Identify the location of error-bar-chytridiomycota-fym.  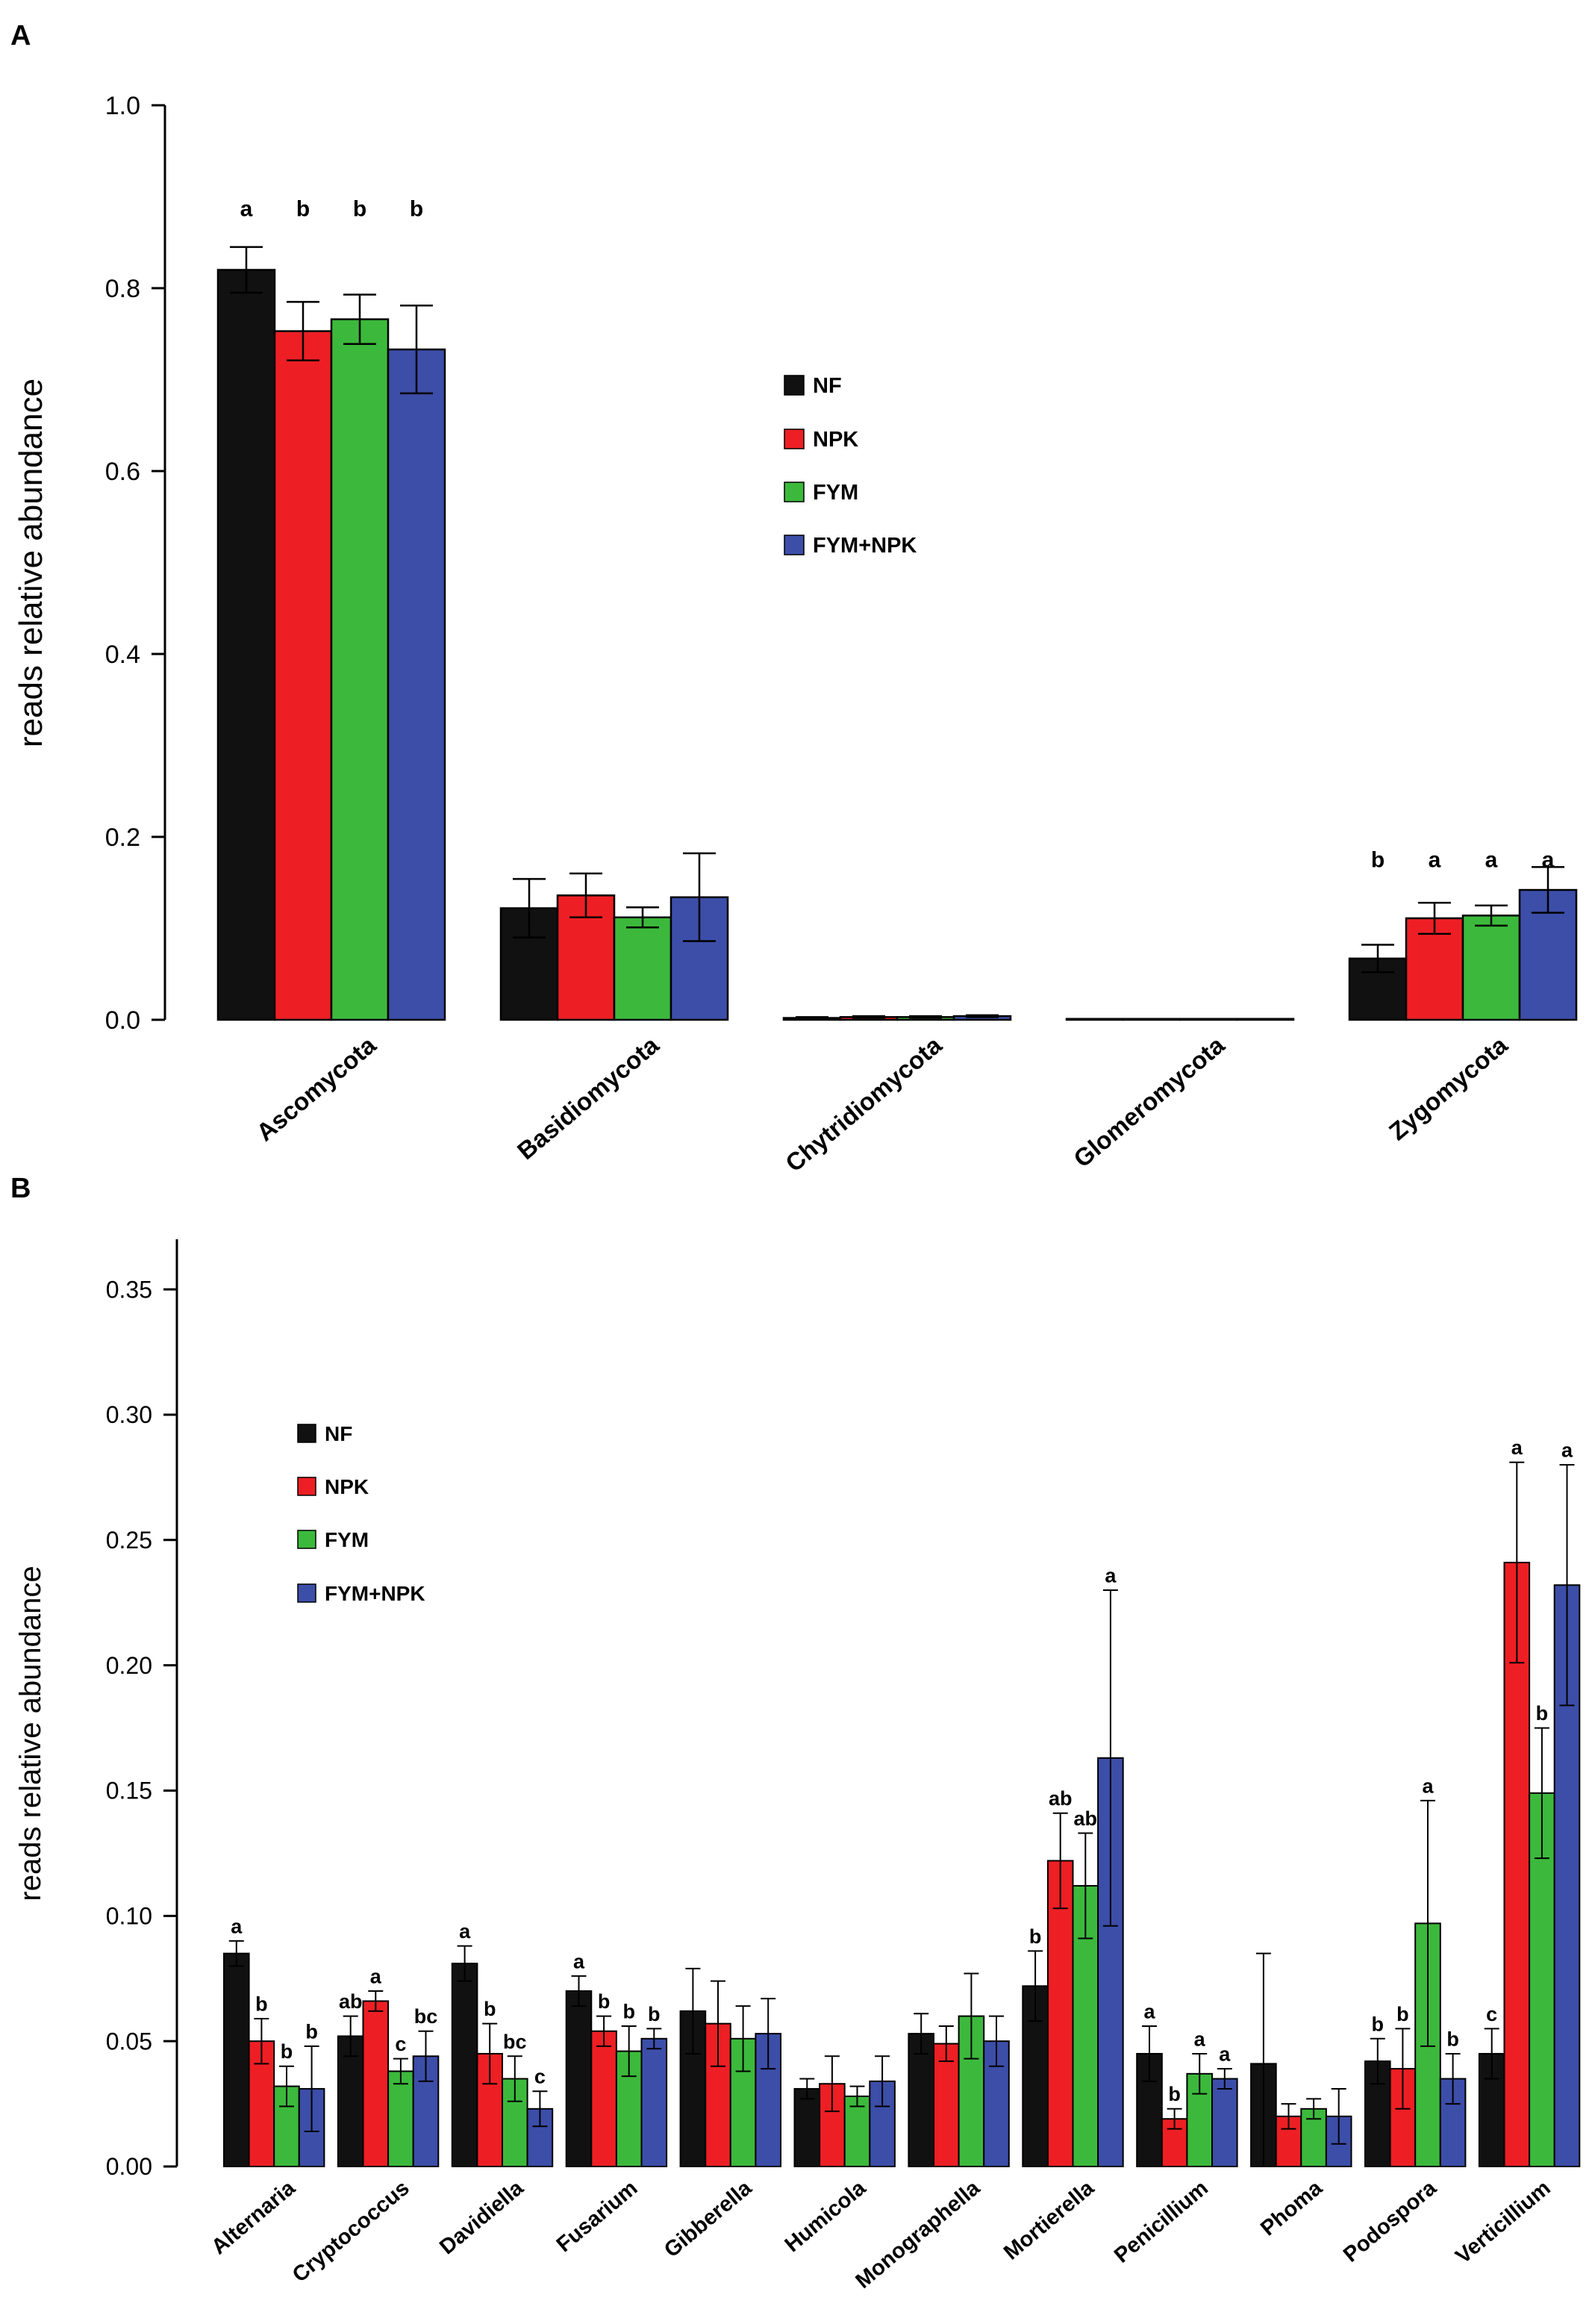
(925, 1017).